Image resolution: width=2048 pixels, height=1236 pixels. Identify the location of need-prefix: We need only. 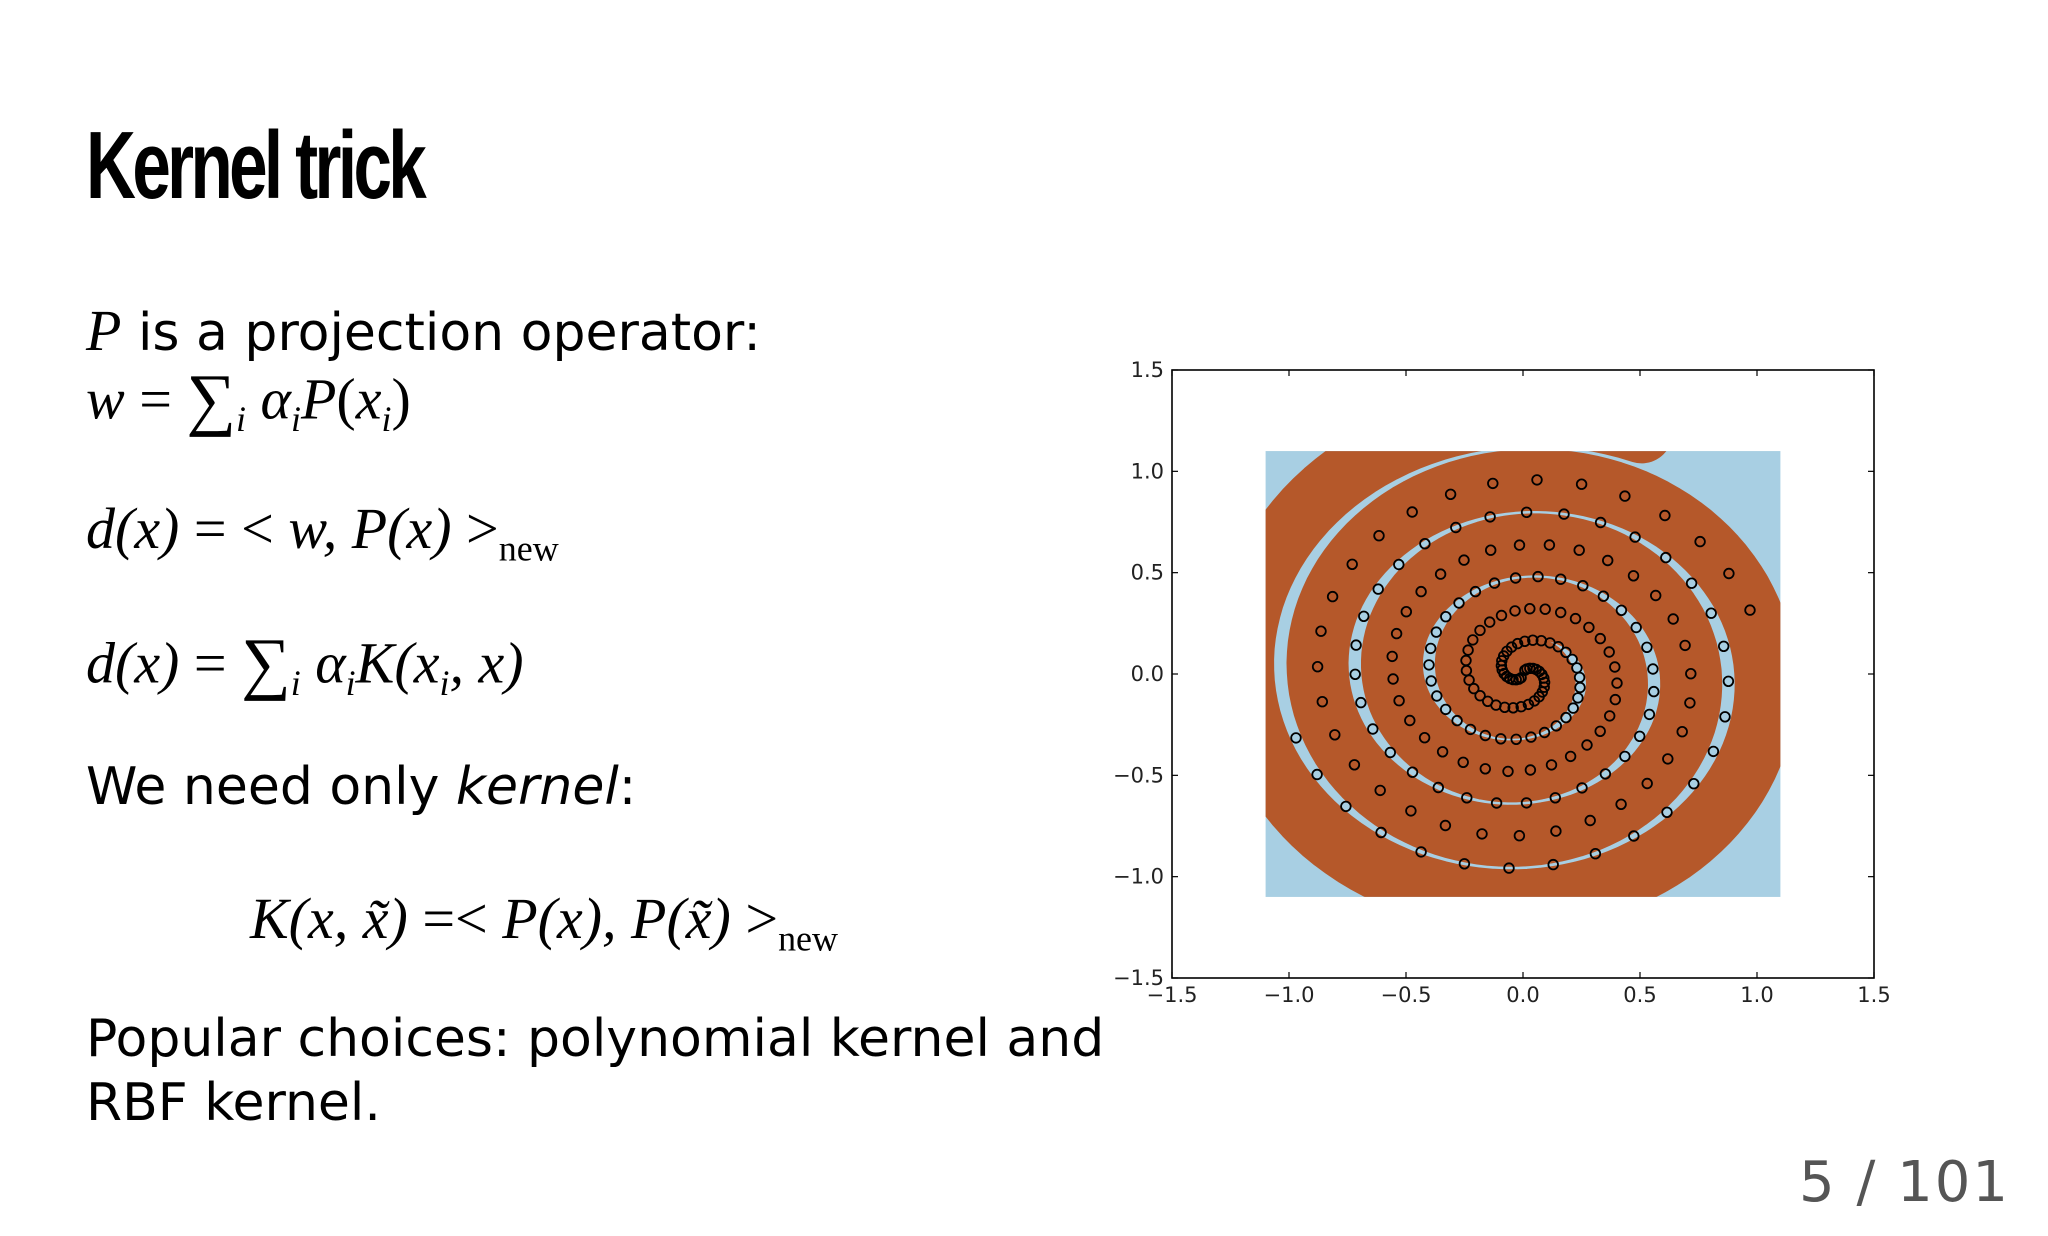
(271, 787).